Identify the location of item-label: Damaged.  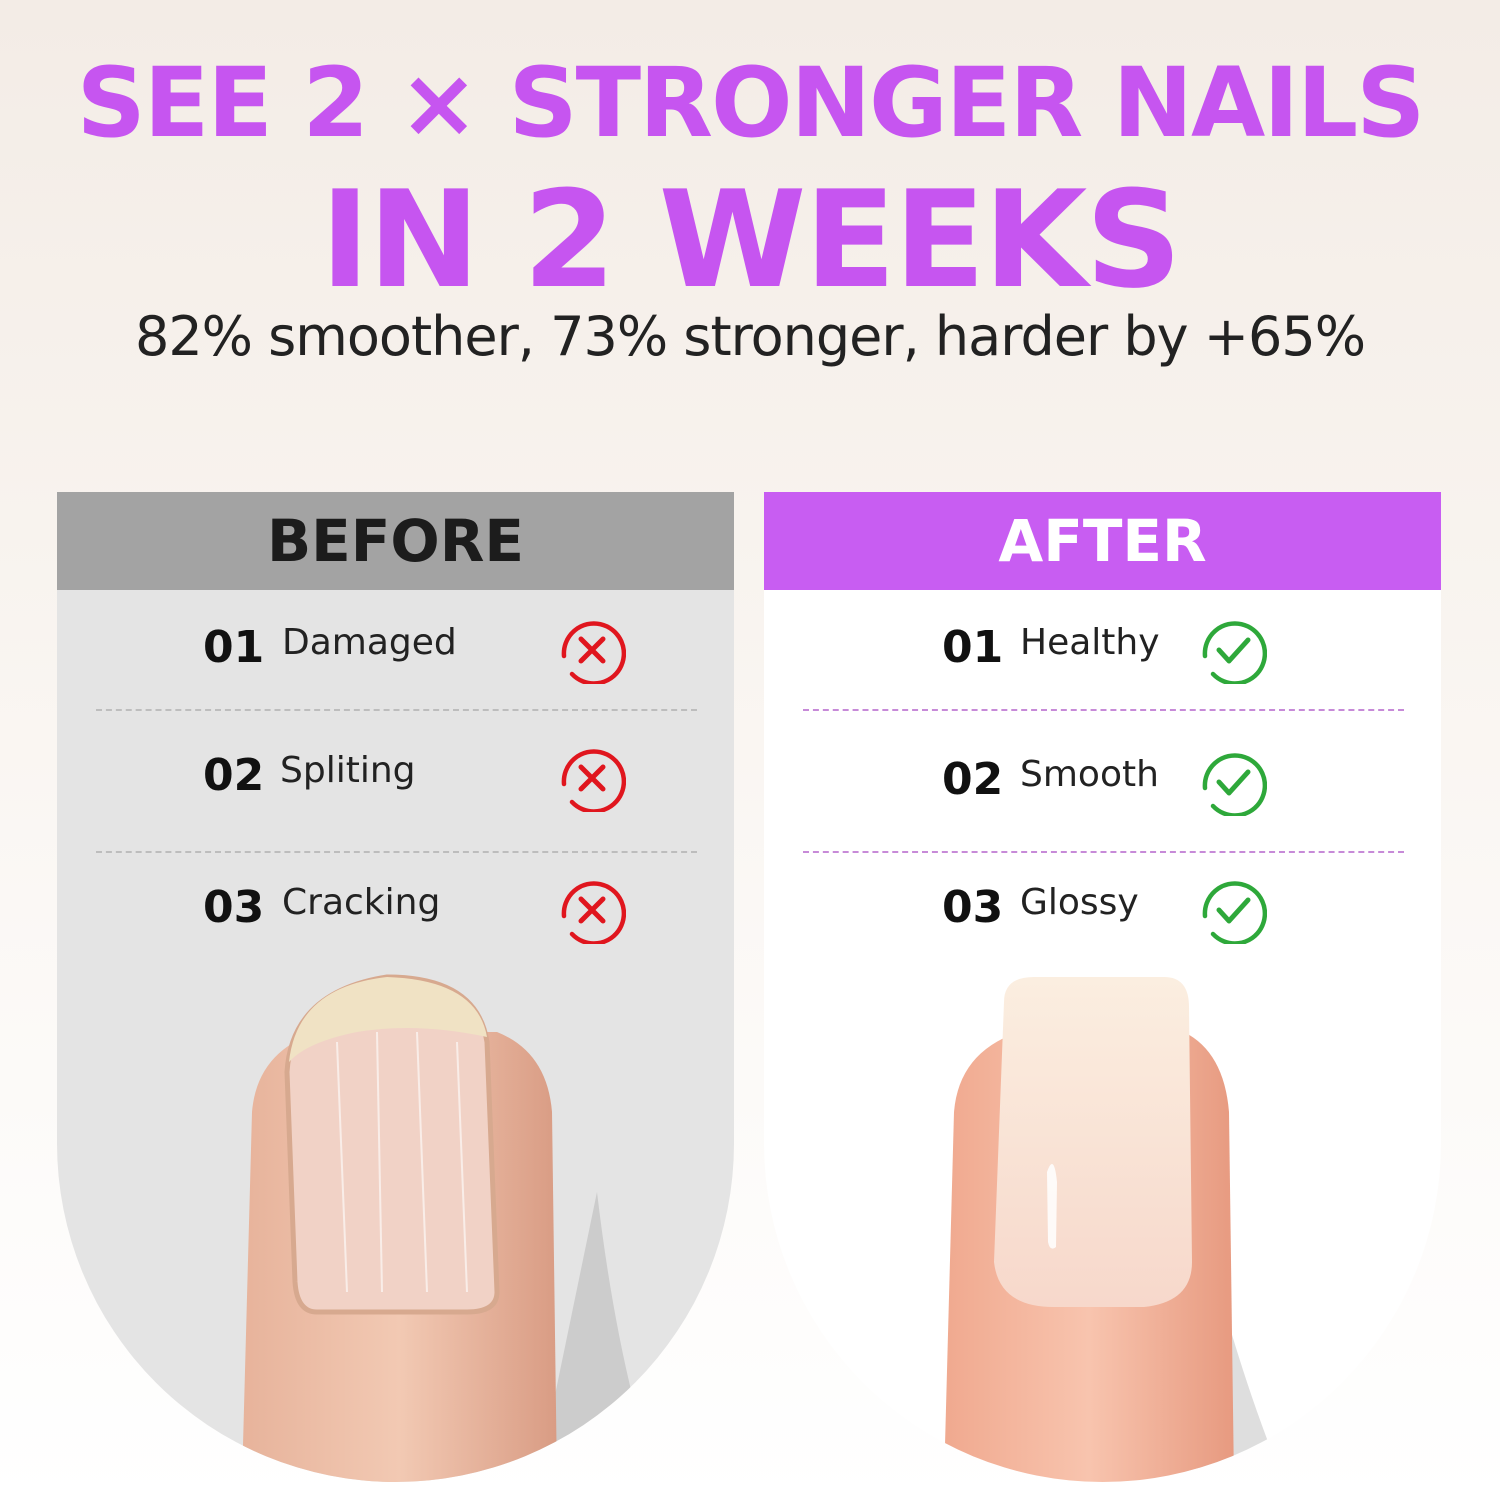
(369, 642).